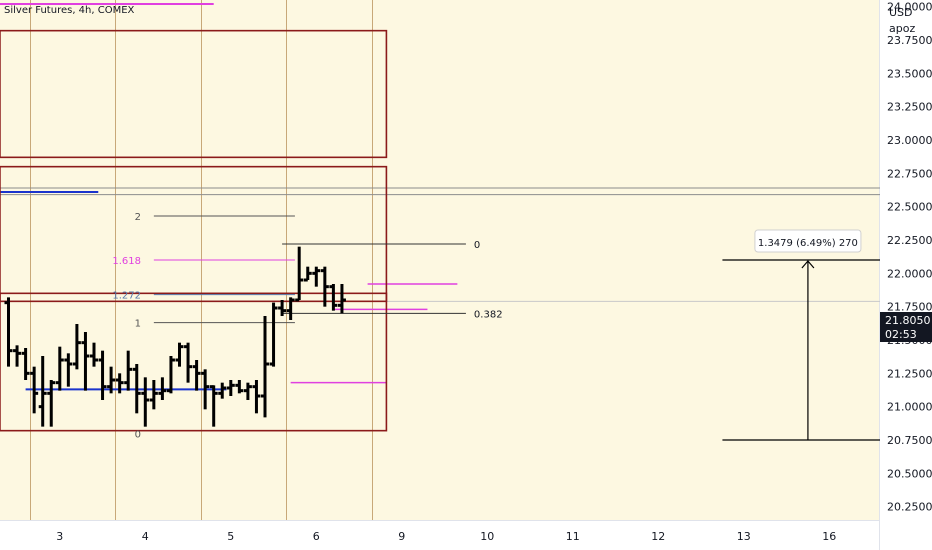  What do you see at coordinates (69, 10) in the screenshot?
I see `chart-title: Silver Futures, 4h, COMEX` at bounding box center [69, 10].